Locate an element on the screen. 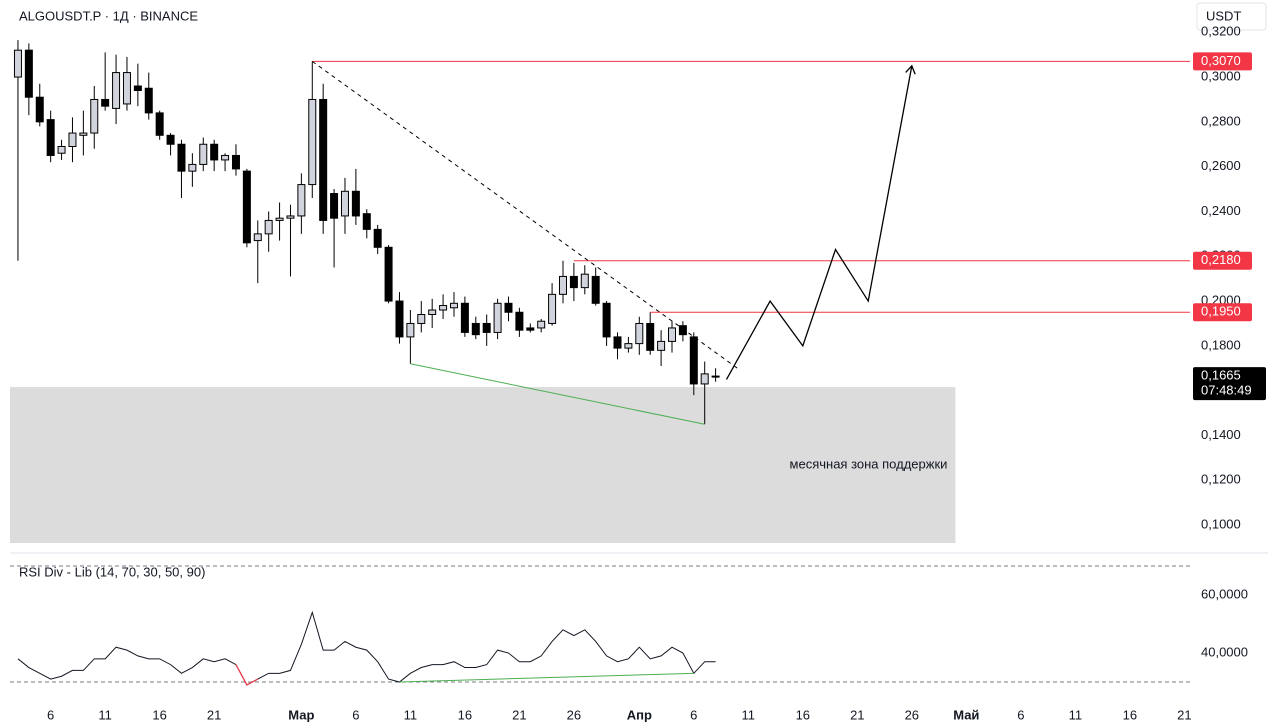 This screenshot has height=727, width=1280. rsi-title: RSI Div - Lib (14, 70, 30, 50, 90) is located at coordinates (112, 571).